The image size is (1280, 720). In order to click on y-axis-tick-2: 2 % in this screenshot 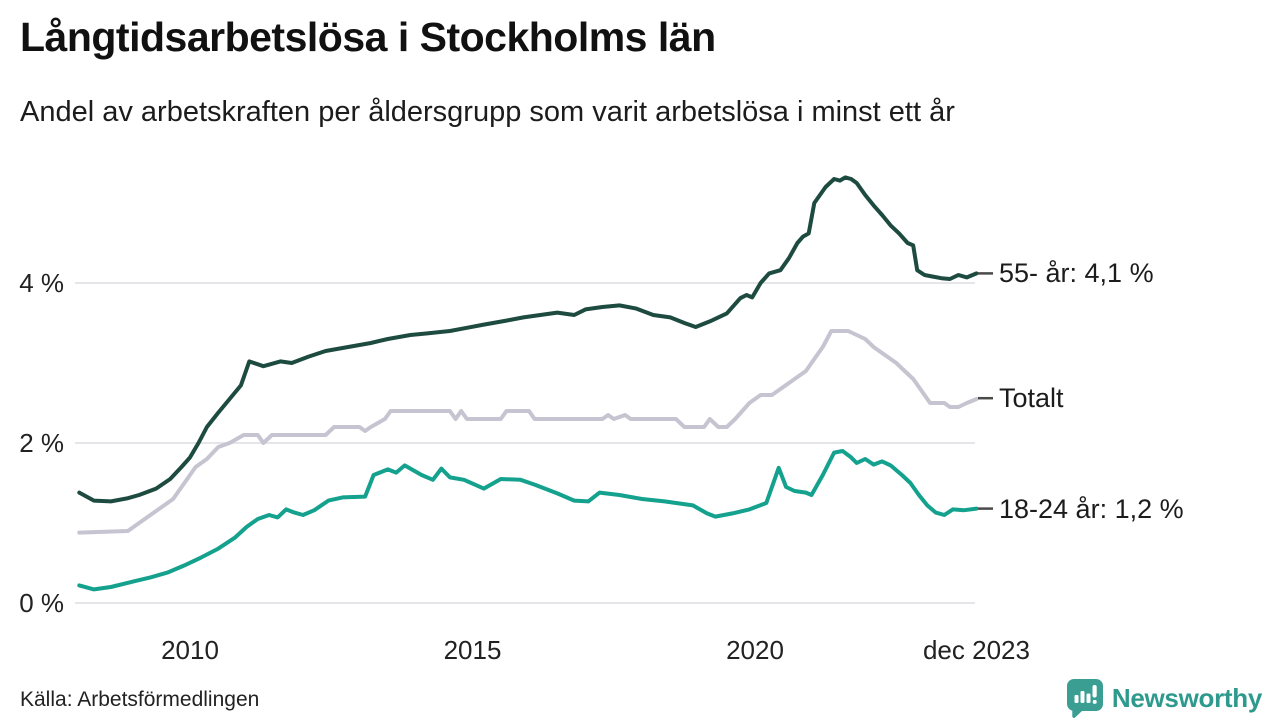, I will do `click(41, 443)`.